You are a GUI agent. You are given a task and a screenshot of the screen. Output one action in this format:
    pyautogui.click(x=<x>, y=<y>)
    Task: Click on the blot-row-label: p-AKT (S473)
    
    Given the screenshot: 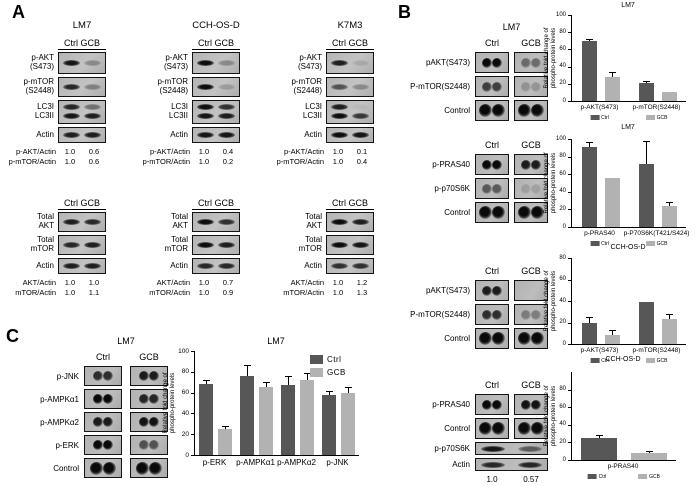 What is the action you would take?
    pyautogui.click(x=175, y=62)
    